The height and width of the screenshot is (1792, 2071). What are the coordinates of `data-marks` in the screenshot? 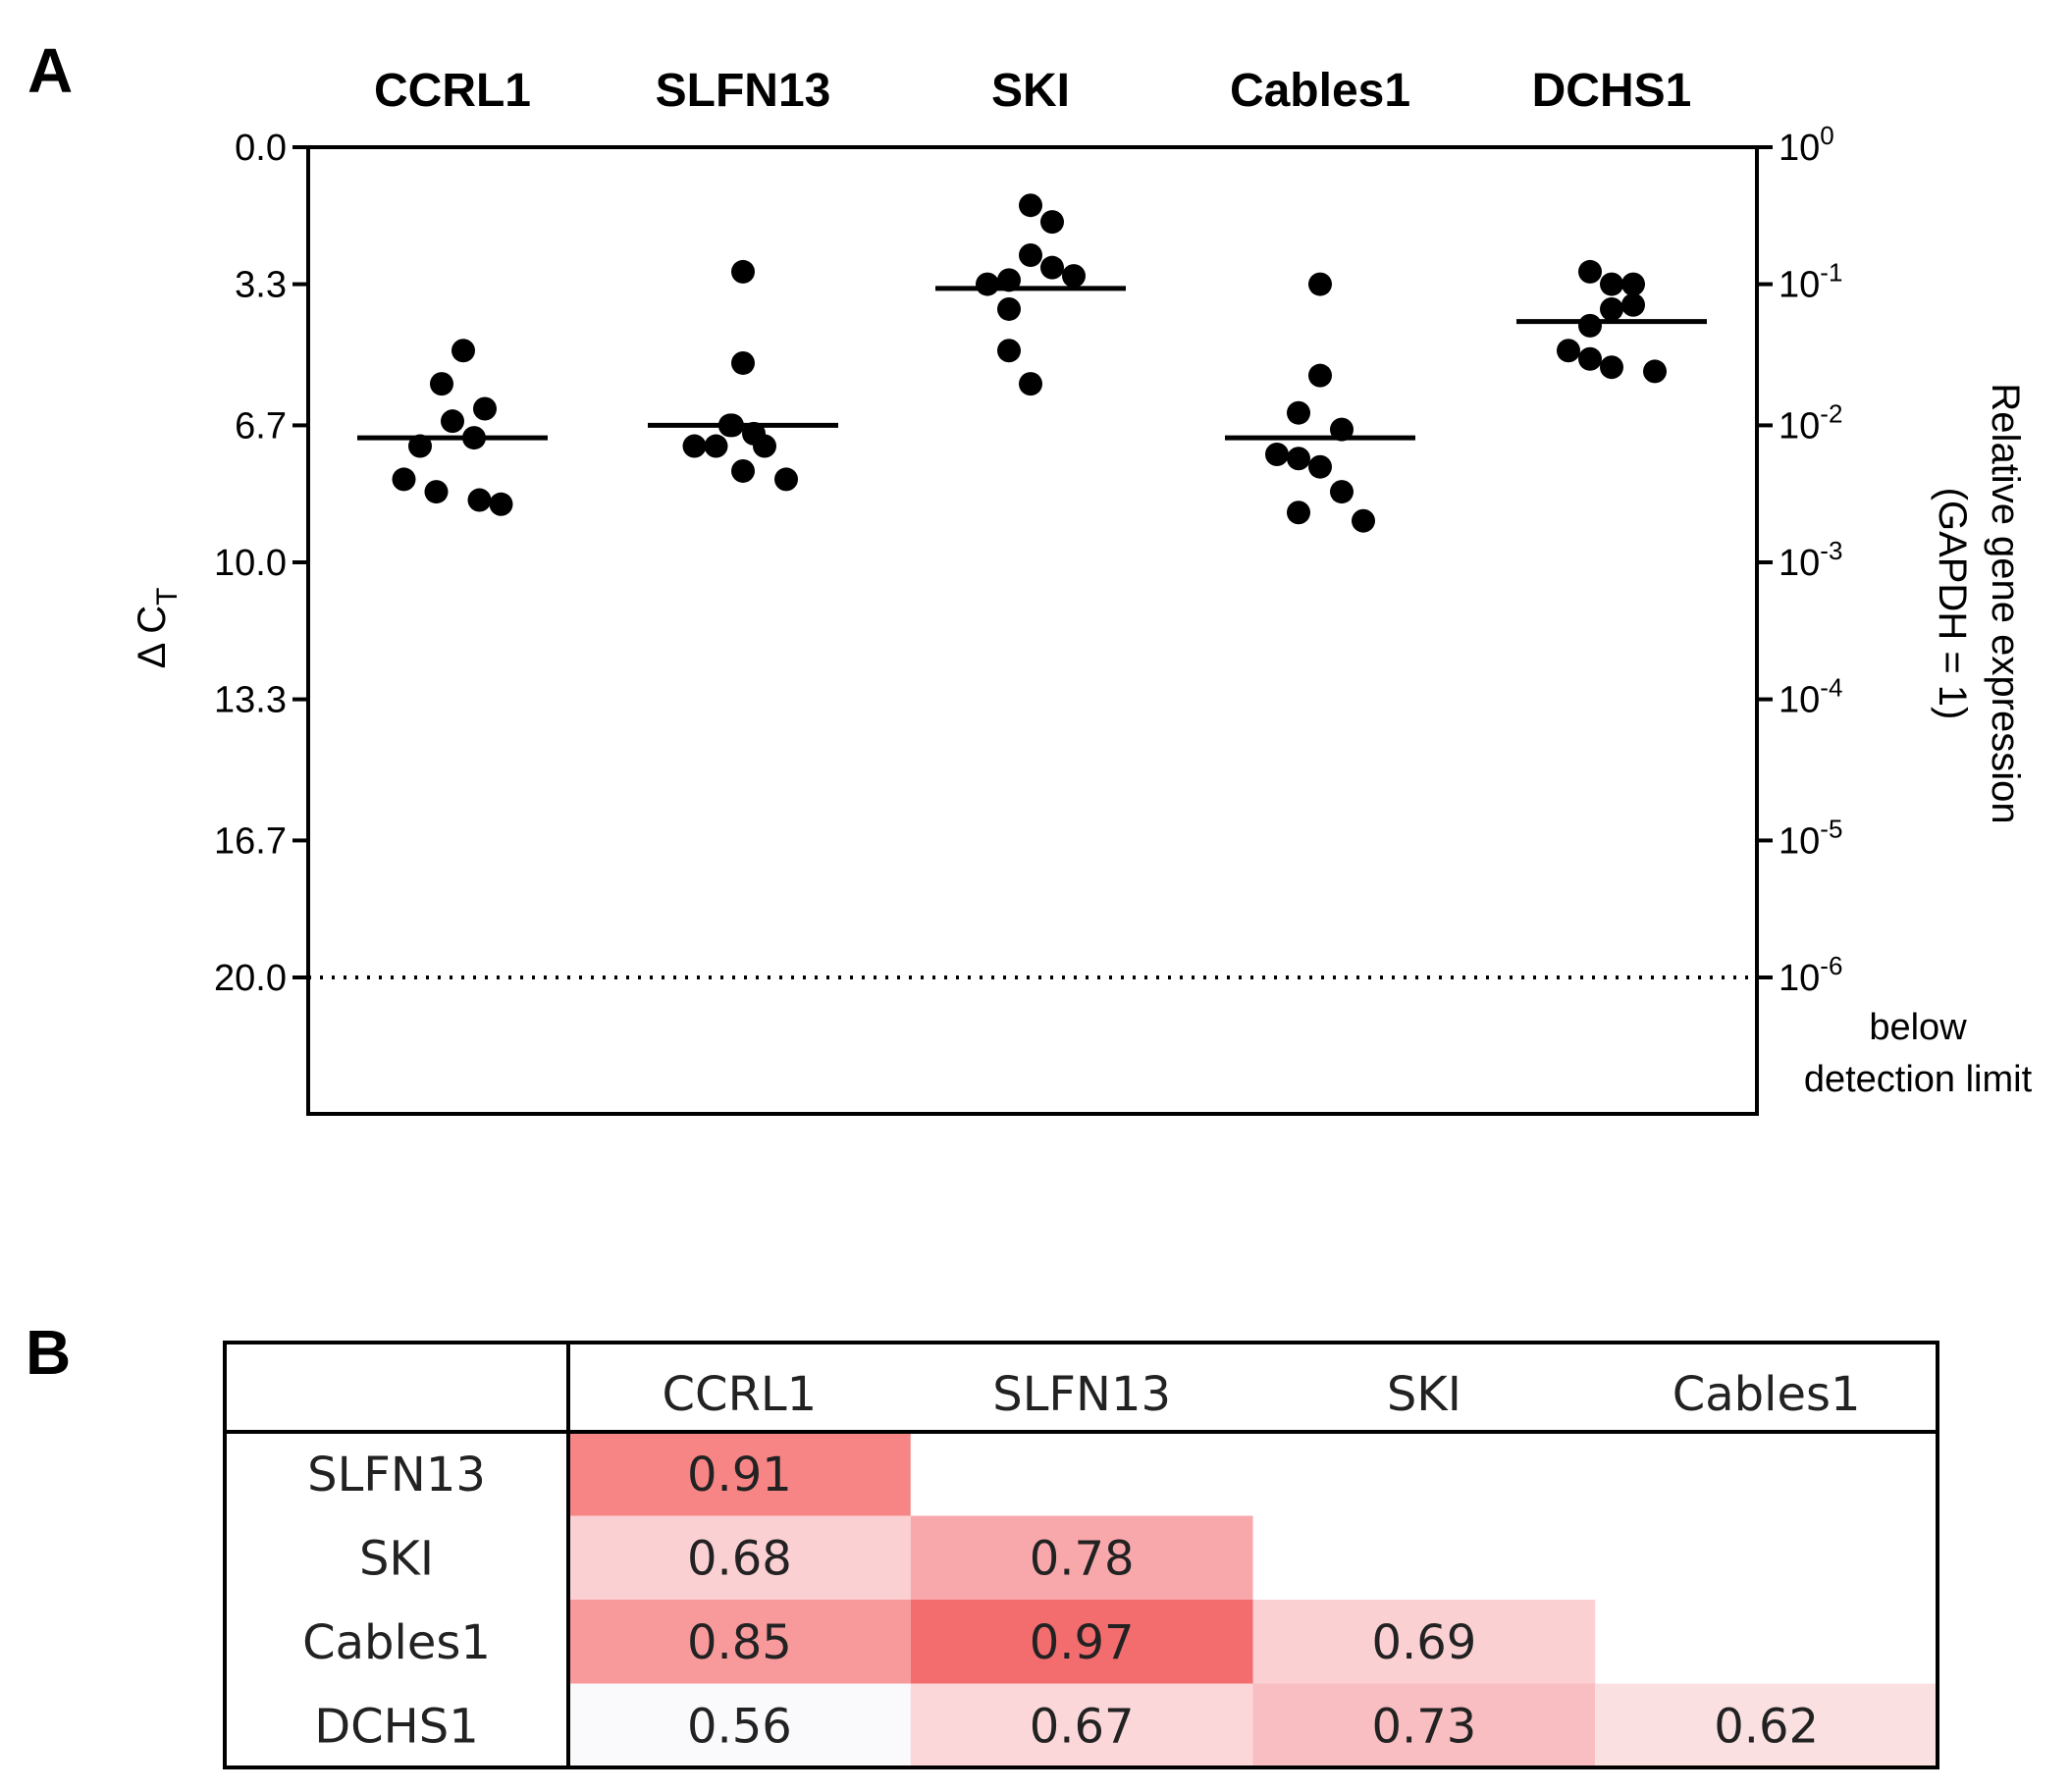 It's located at (1032, 363).